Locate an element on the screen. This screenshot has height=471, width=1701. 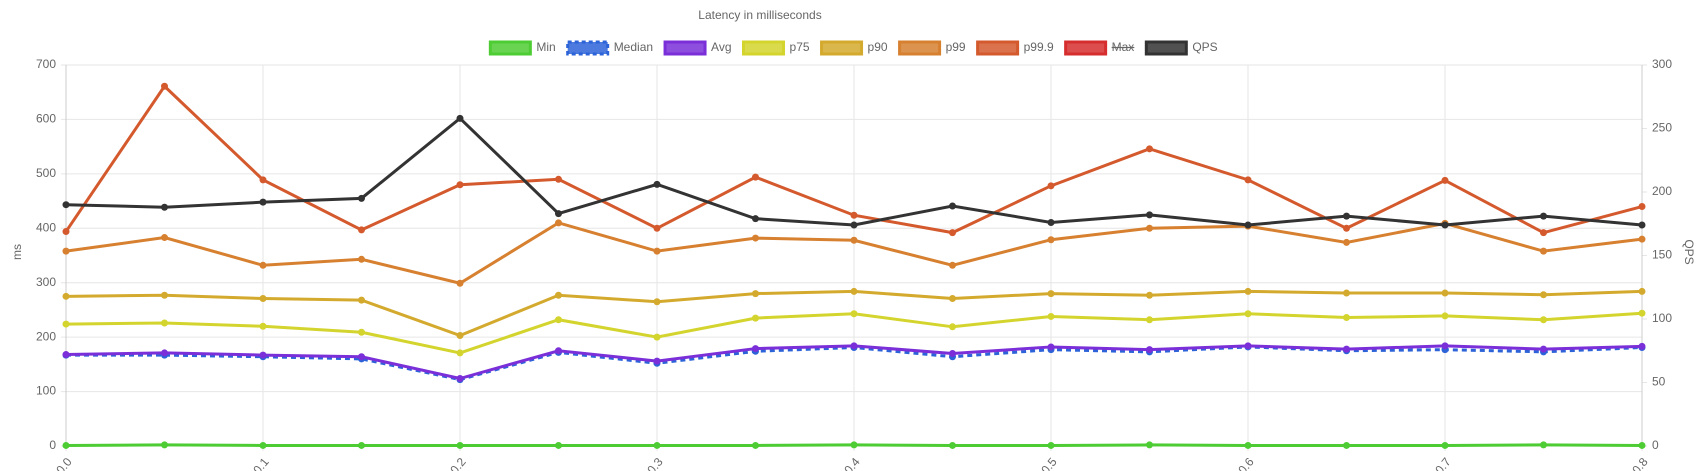
y-tick-label: 400 is located at coordinates (46, 227).